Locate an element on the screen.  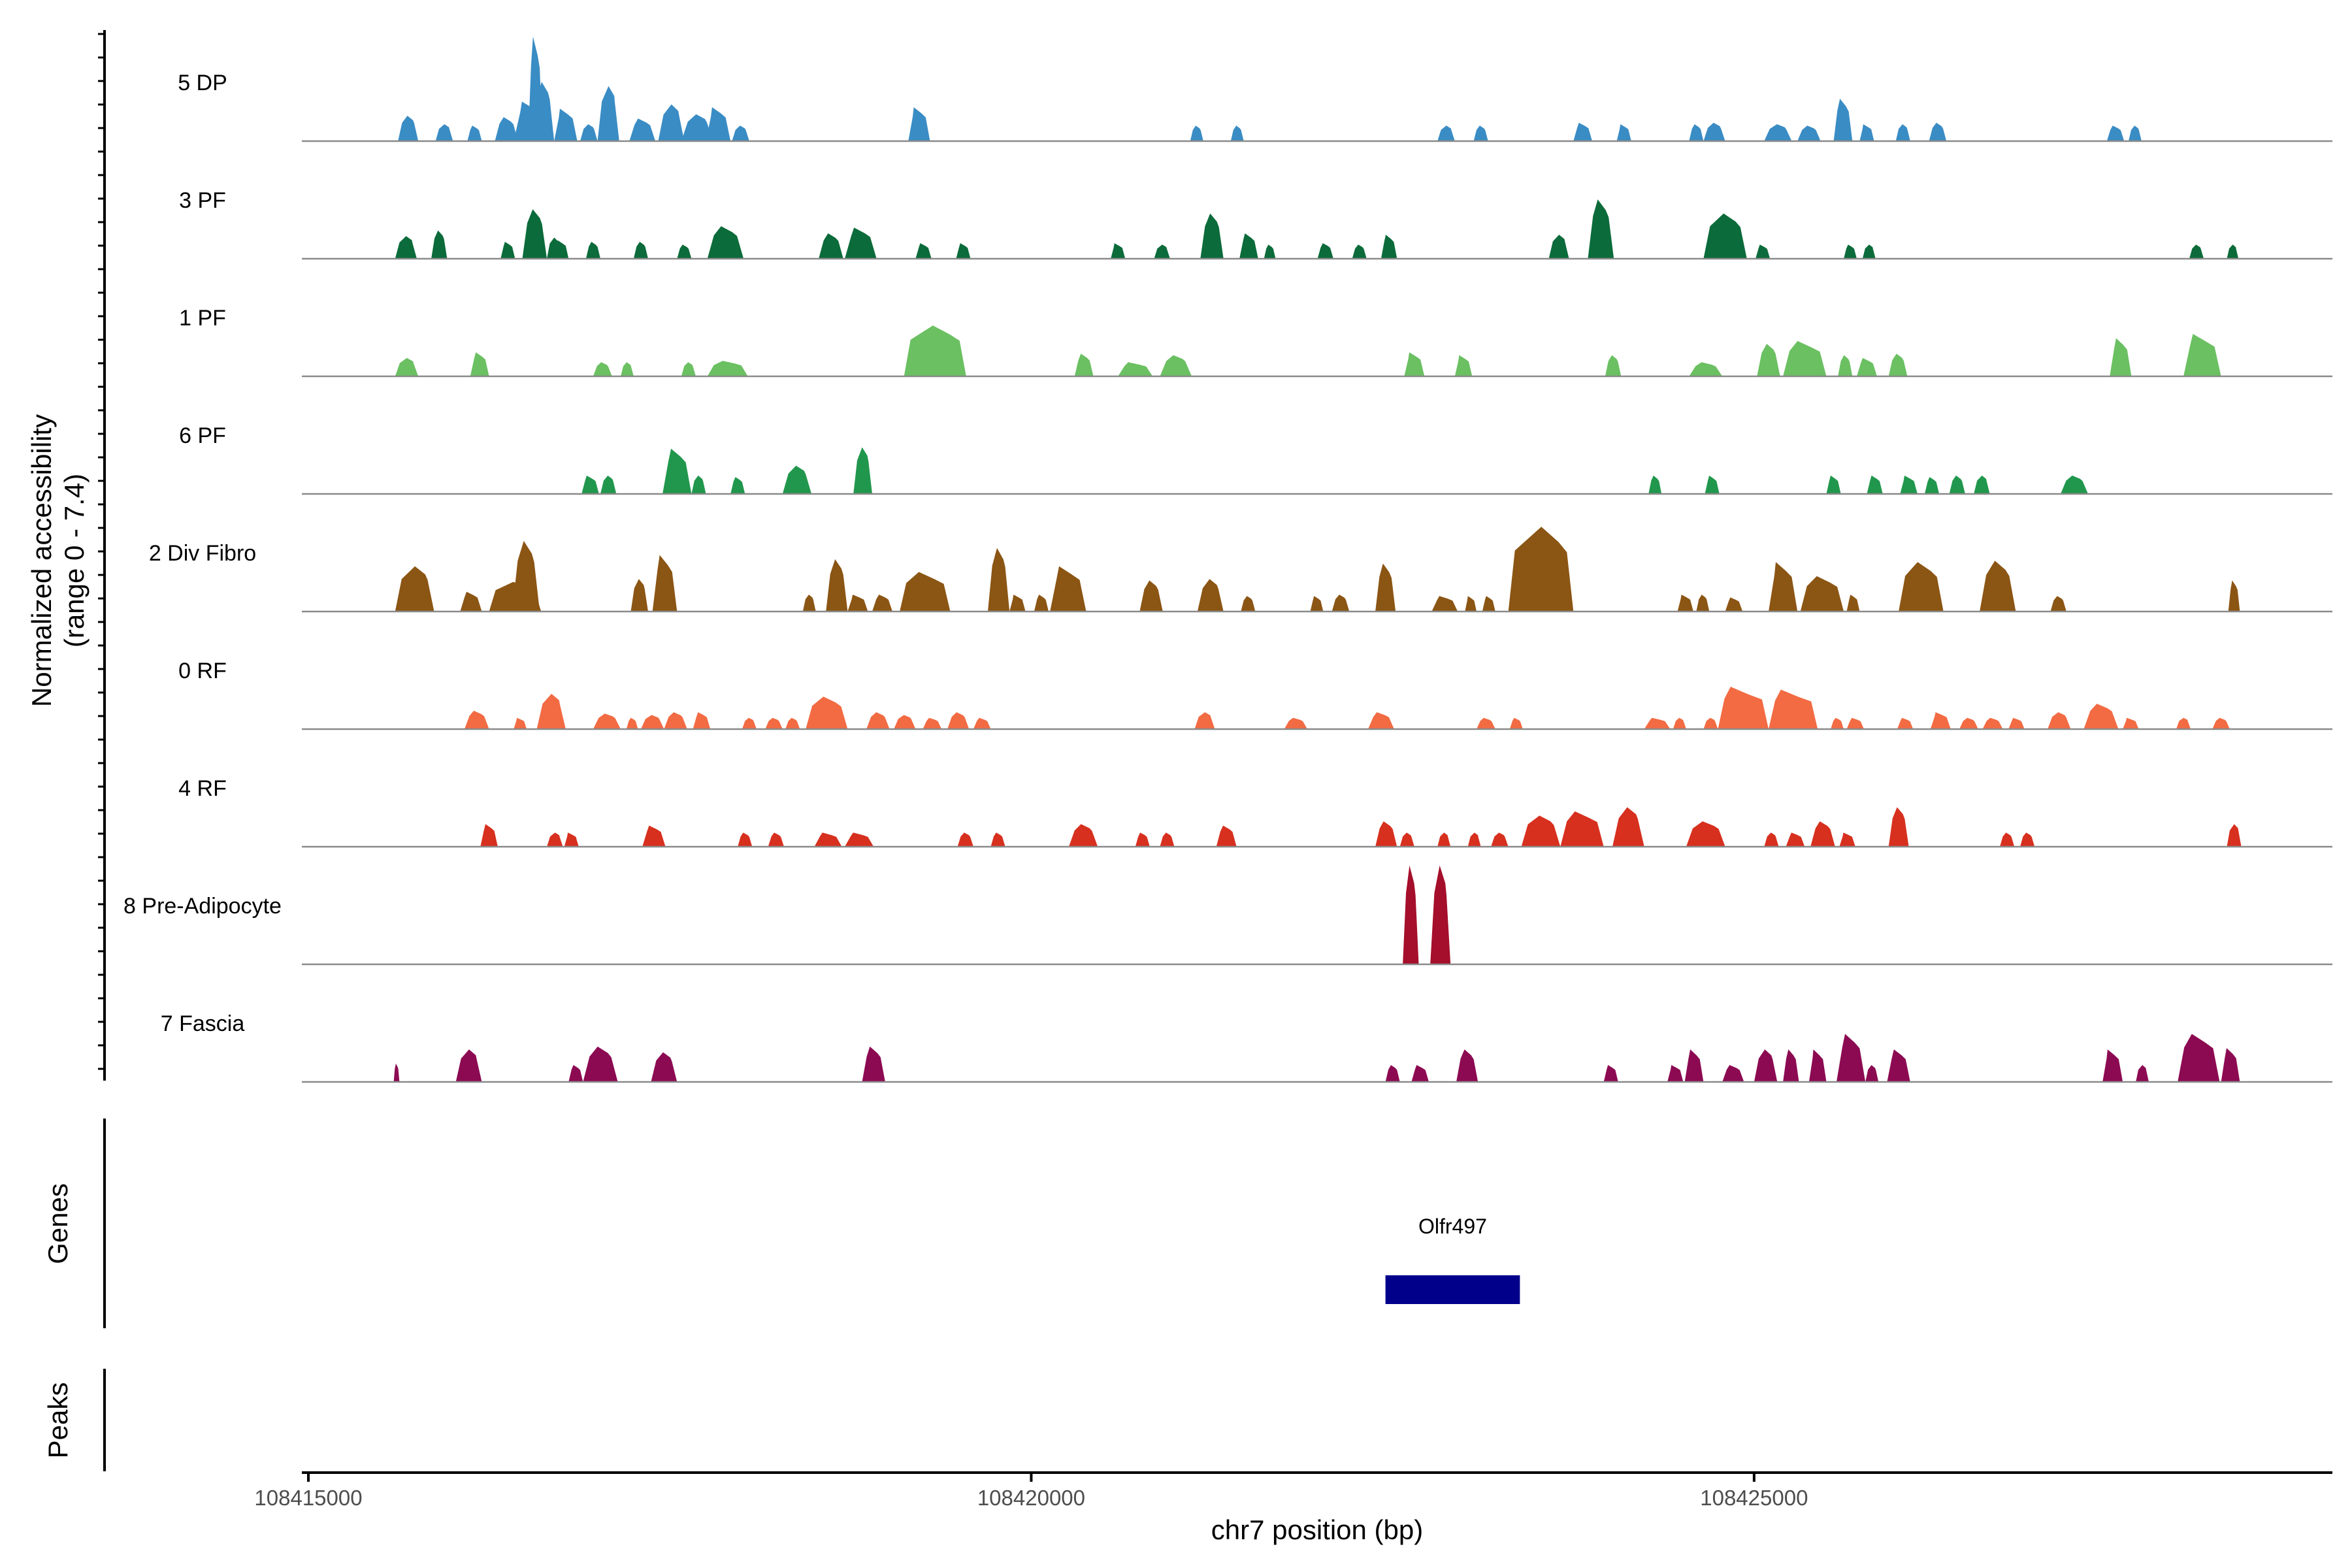
y-axis-title: Normalized accessibility is located at coordinates (41, 560).